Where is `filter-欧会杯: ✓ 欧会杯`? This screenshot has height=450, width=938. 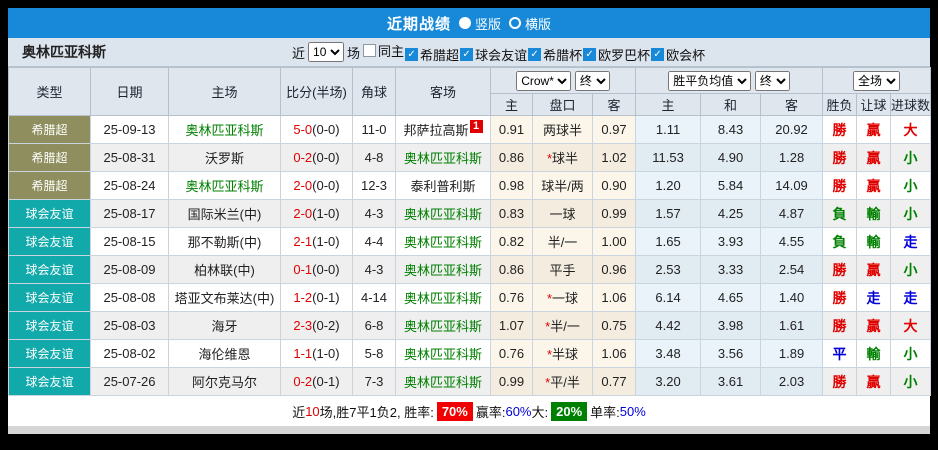
filter-欧会杯: ✓ 欧会杯 is located at coordinates (678, 54).